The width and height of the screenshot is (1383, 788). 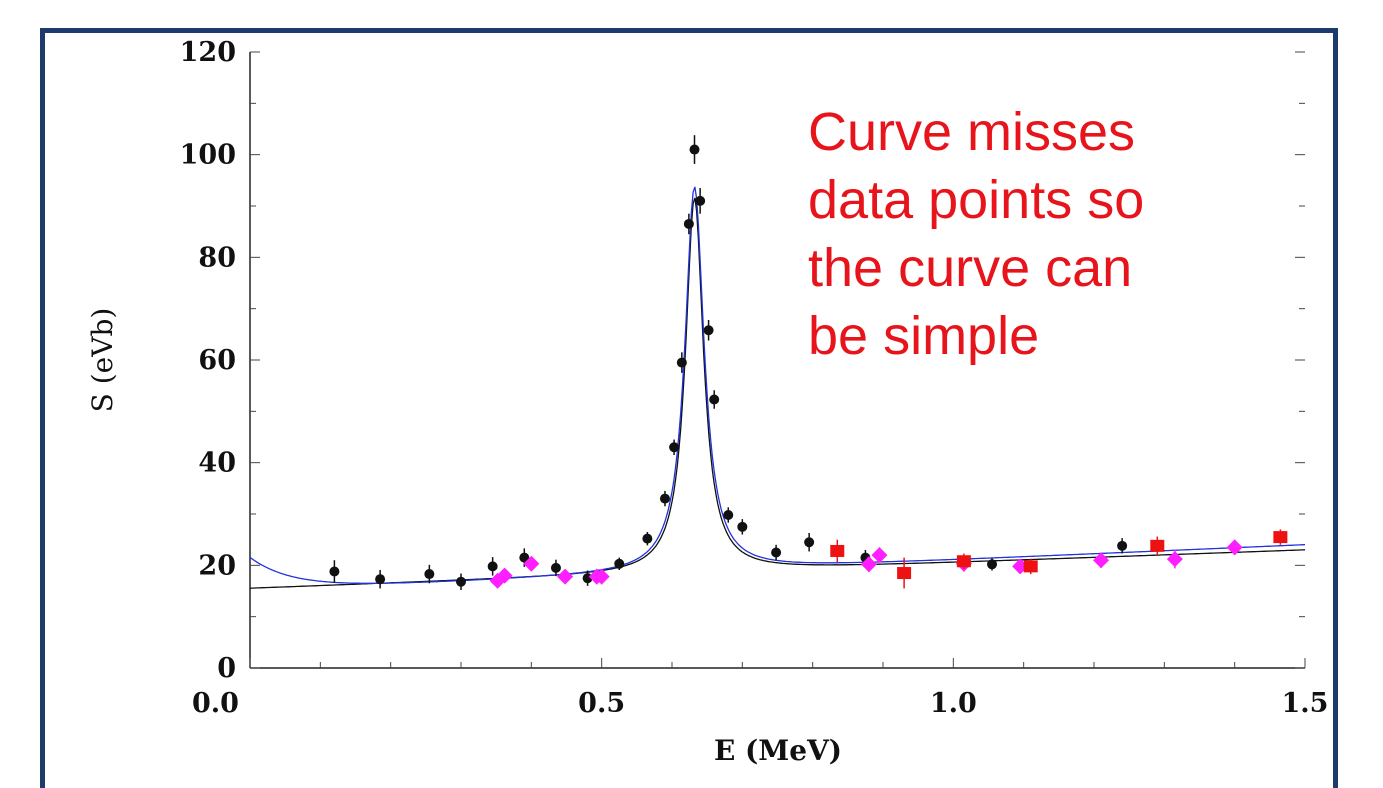 What do you see at coordinates (208, 155) in the screenshot?
I see `y-tick-label: 100` at bounding box center [208, 155].